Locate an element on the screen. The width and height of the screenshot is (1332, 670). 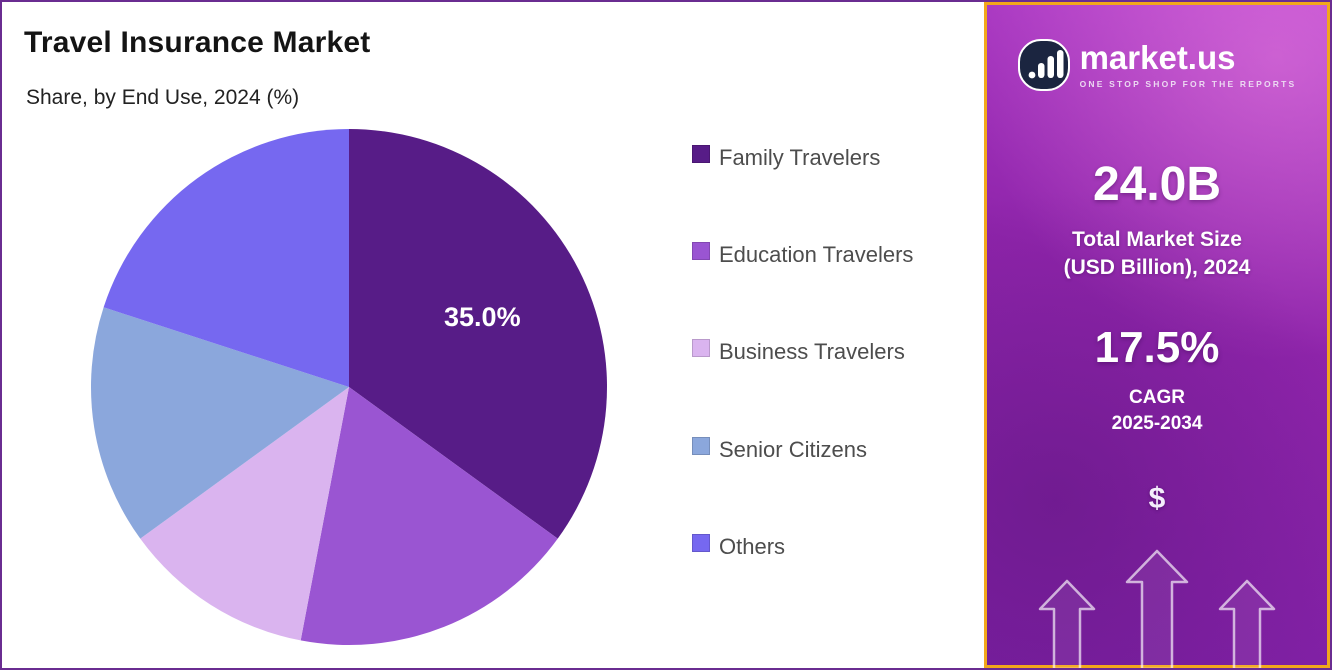
legend-item-senior-citizens: Senior Citizens is located at coordinates (817, 450).